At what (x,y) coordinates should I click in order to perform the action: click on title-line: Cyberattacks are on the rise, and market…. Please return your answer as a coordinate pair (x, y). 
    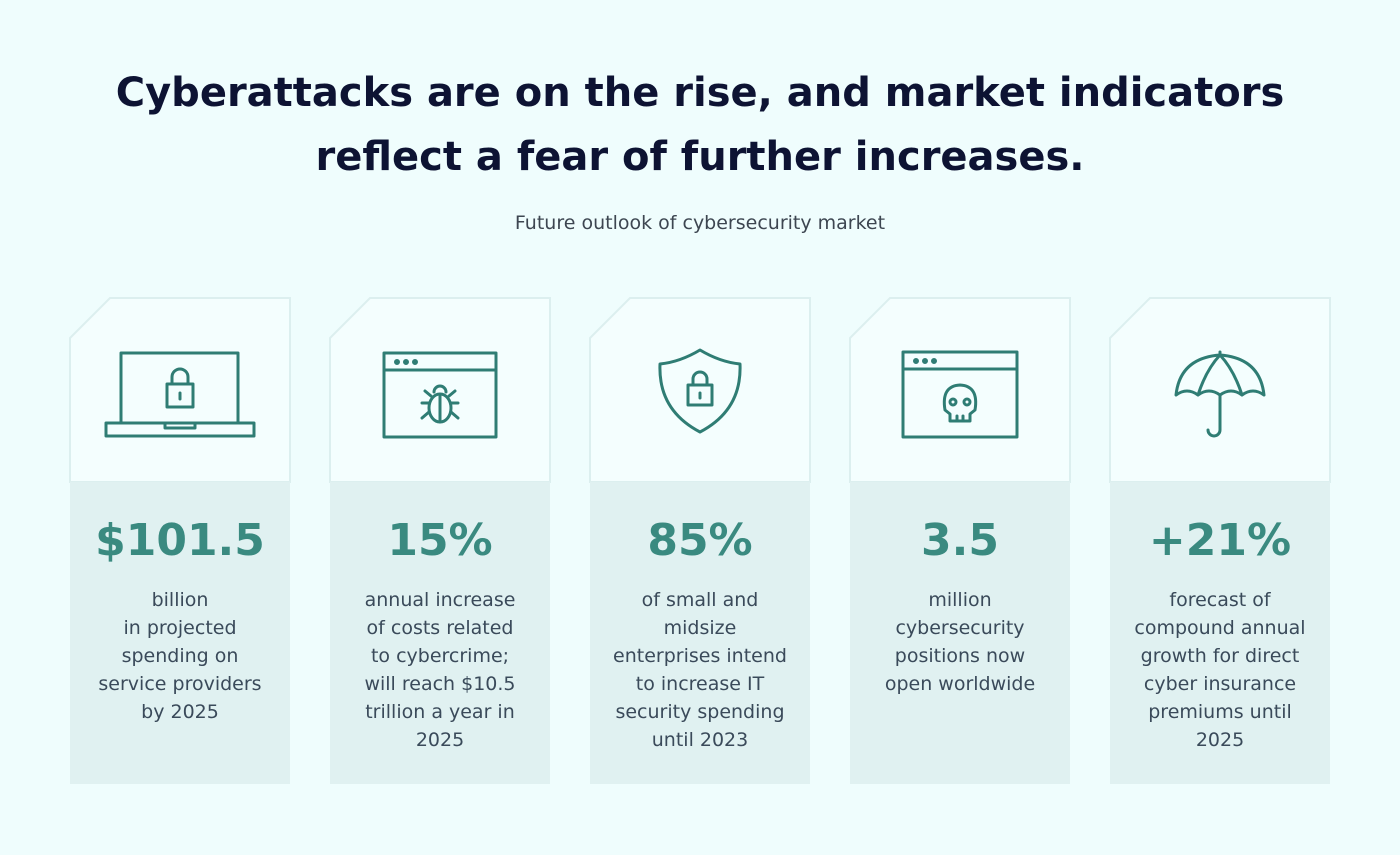
    Looking at the image, I should click on (700, 93).